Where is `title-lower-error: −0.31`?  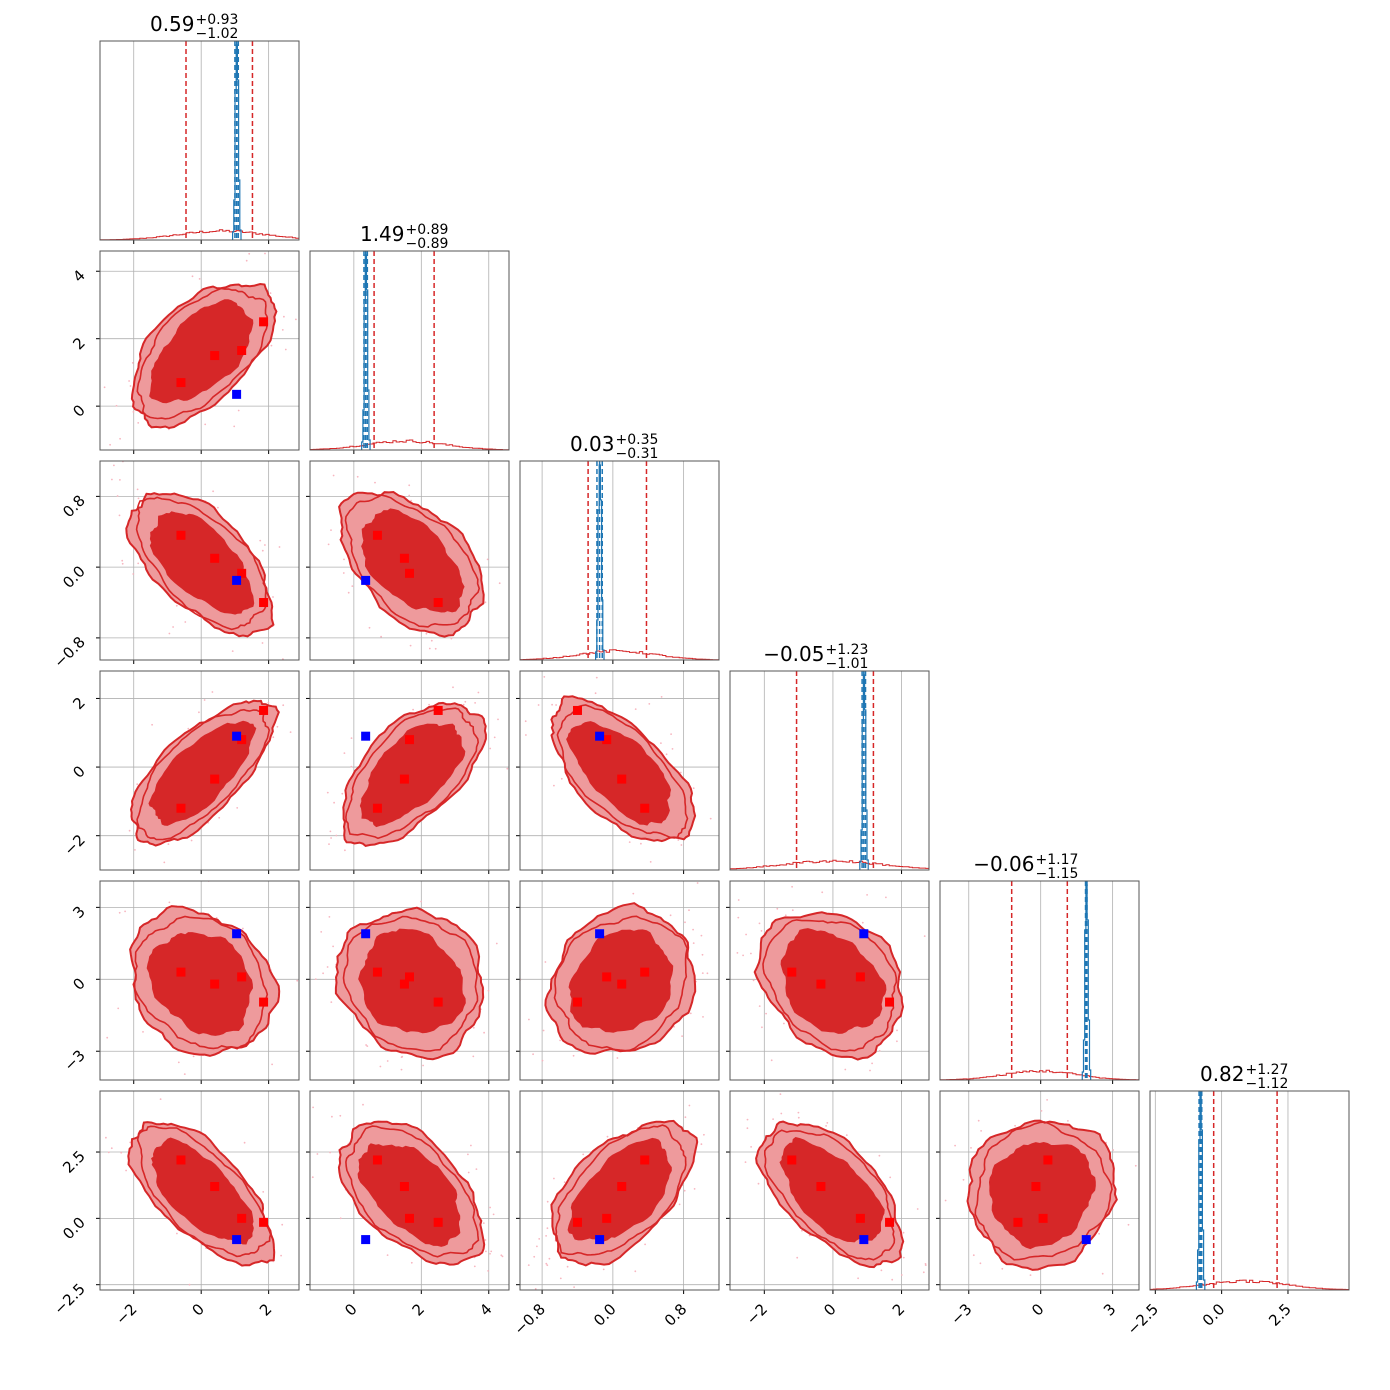 title-lower-error: −0.31 is located at coordinates (637, 454).